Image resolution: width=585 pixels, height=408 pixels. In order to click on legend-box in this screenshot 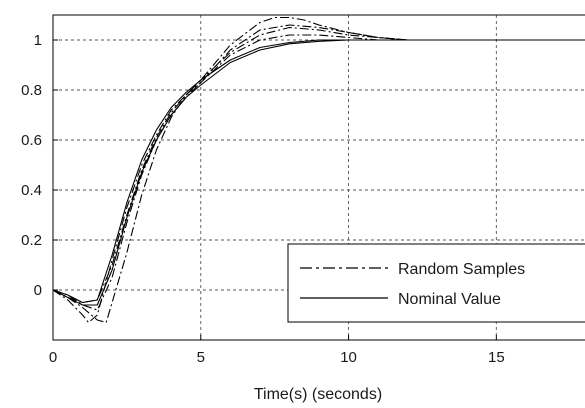, I will do `click(436, 283)`.